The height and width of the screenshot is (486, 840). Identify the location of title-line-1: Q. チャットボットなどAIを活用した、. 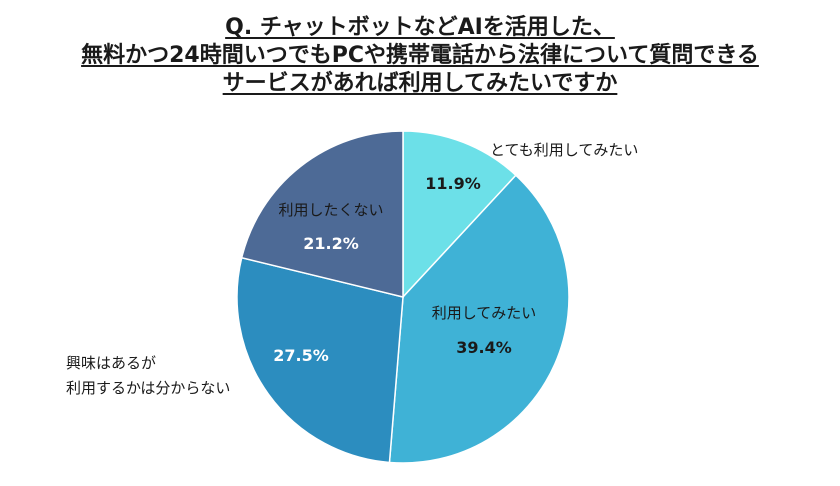
(420, 28).